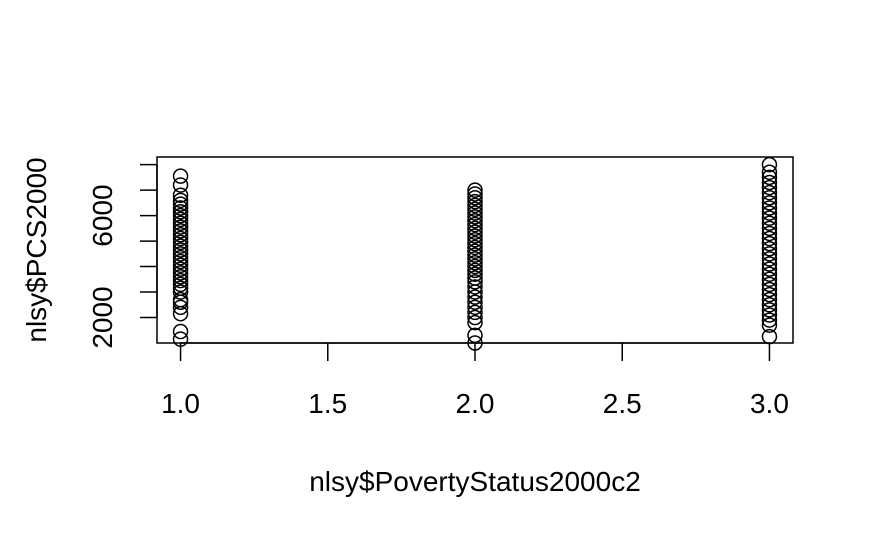 Image resolution: width=874 pixels, height=540 pixels. I want to click on y-axis: 2000 6000, so click(122, 256).